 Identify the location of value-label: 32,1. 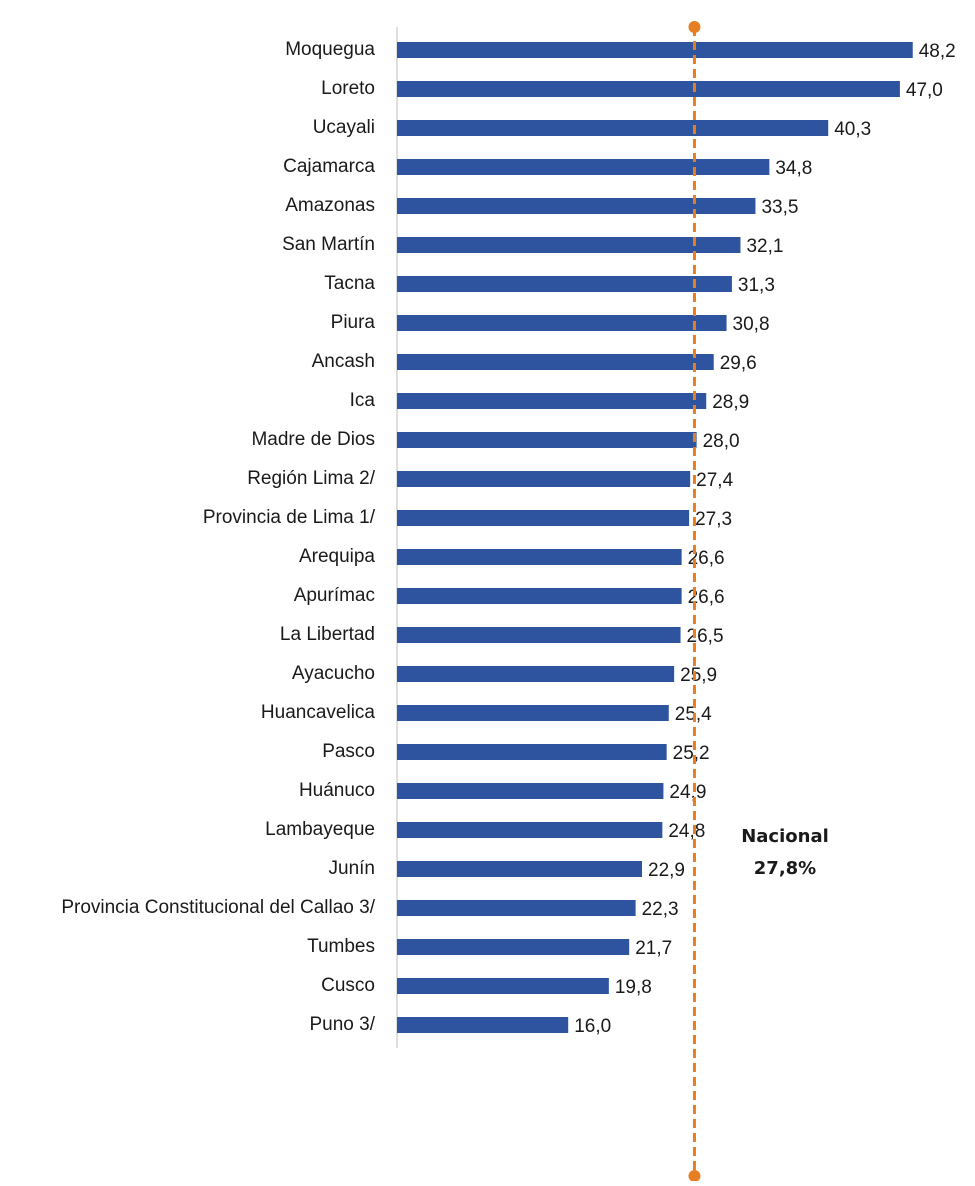
(764, 246).